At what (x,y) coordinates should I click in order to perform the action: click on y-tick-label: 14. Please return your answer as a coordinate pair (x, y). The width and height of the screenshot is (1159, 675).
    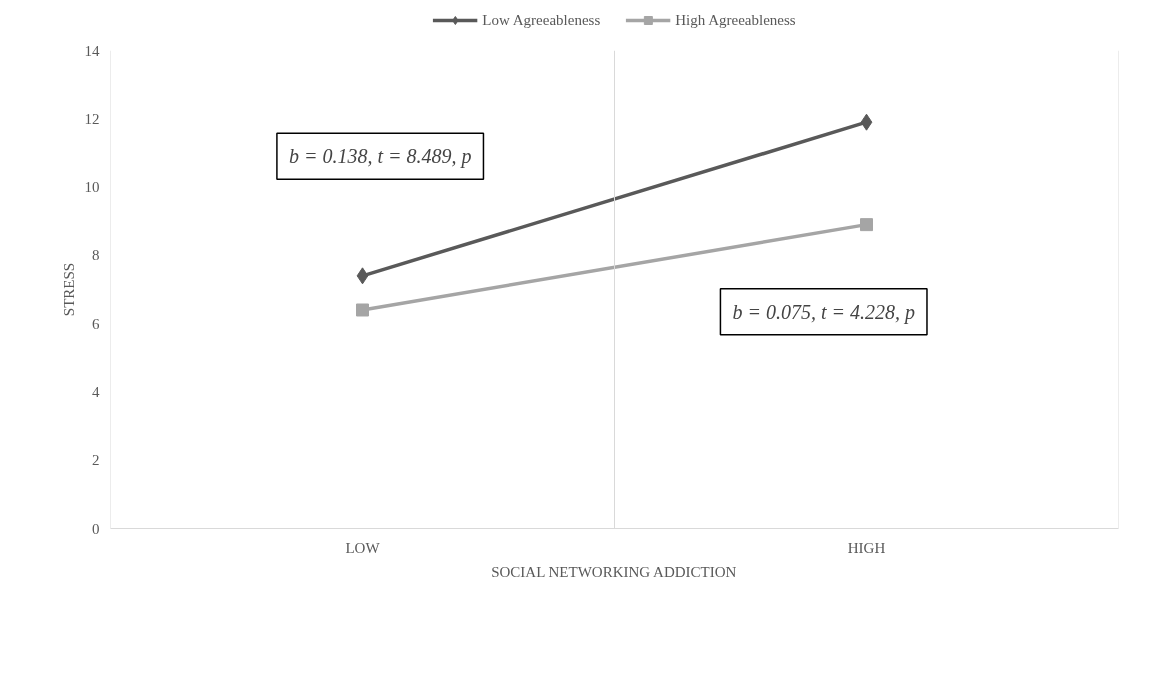
    Looking at the image, I should click on (92, 50).